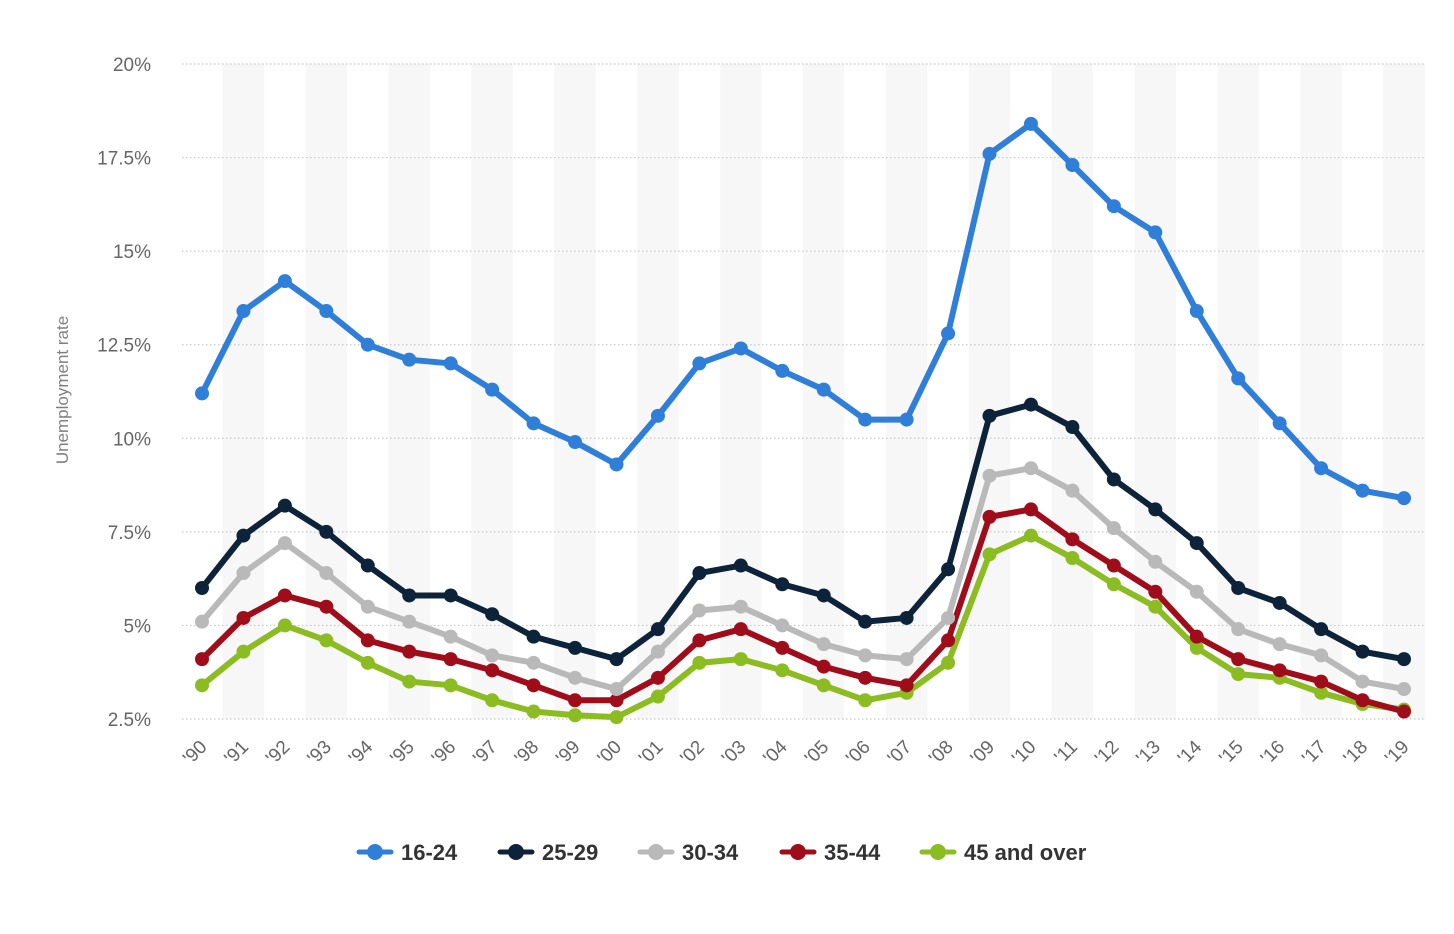 The height and width of the screenshot is (934, 1454). I want to click on legend-item: 35-44, so click(830, 852).